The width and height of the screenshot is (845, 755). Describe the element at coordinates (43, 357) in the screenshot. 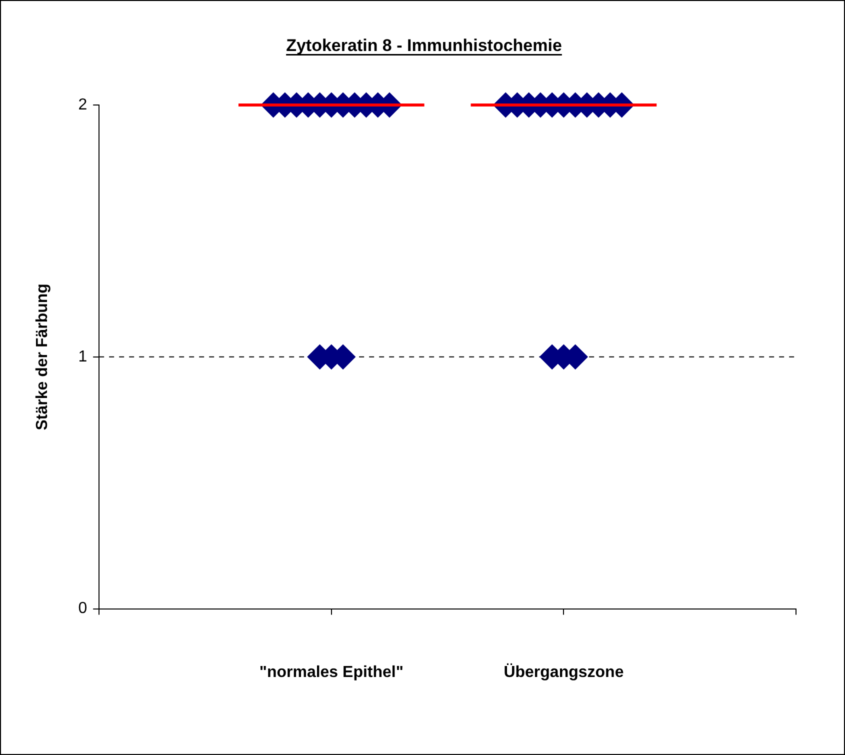

I see `y-axis-title: Stärke der Färbung` at that location.